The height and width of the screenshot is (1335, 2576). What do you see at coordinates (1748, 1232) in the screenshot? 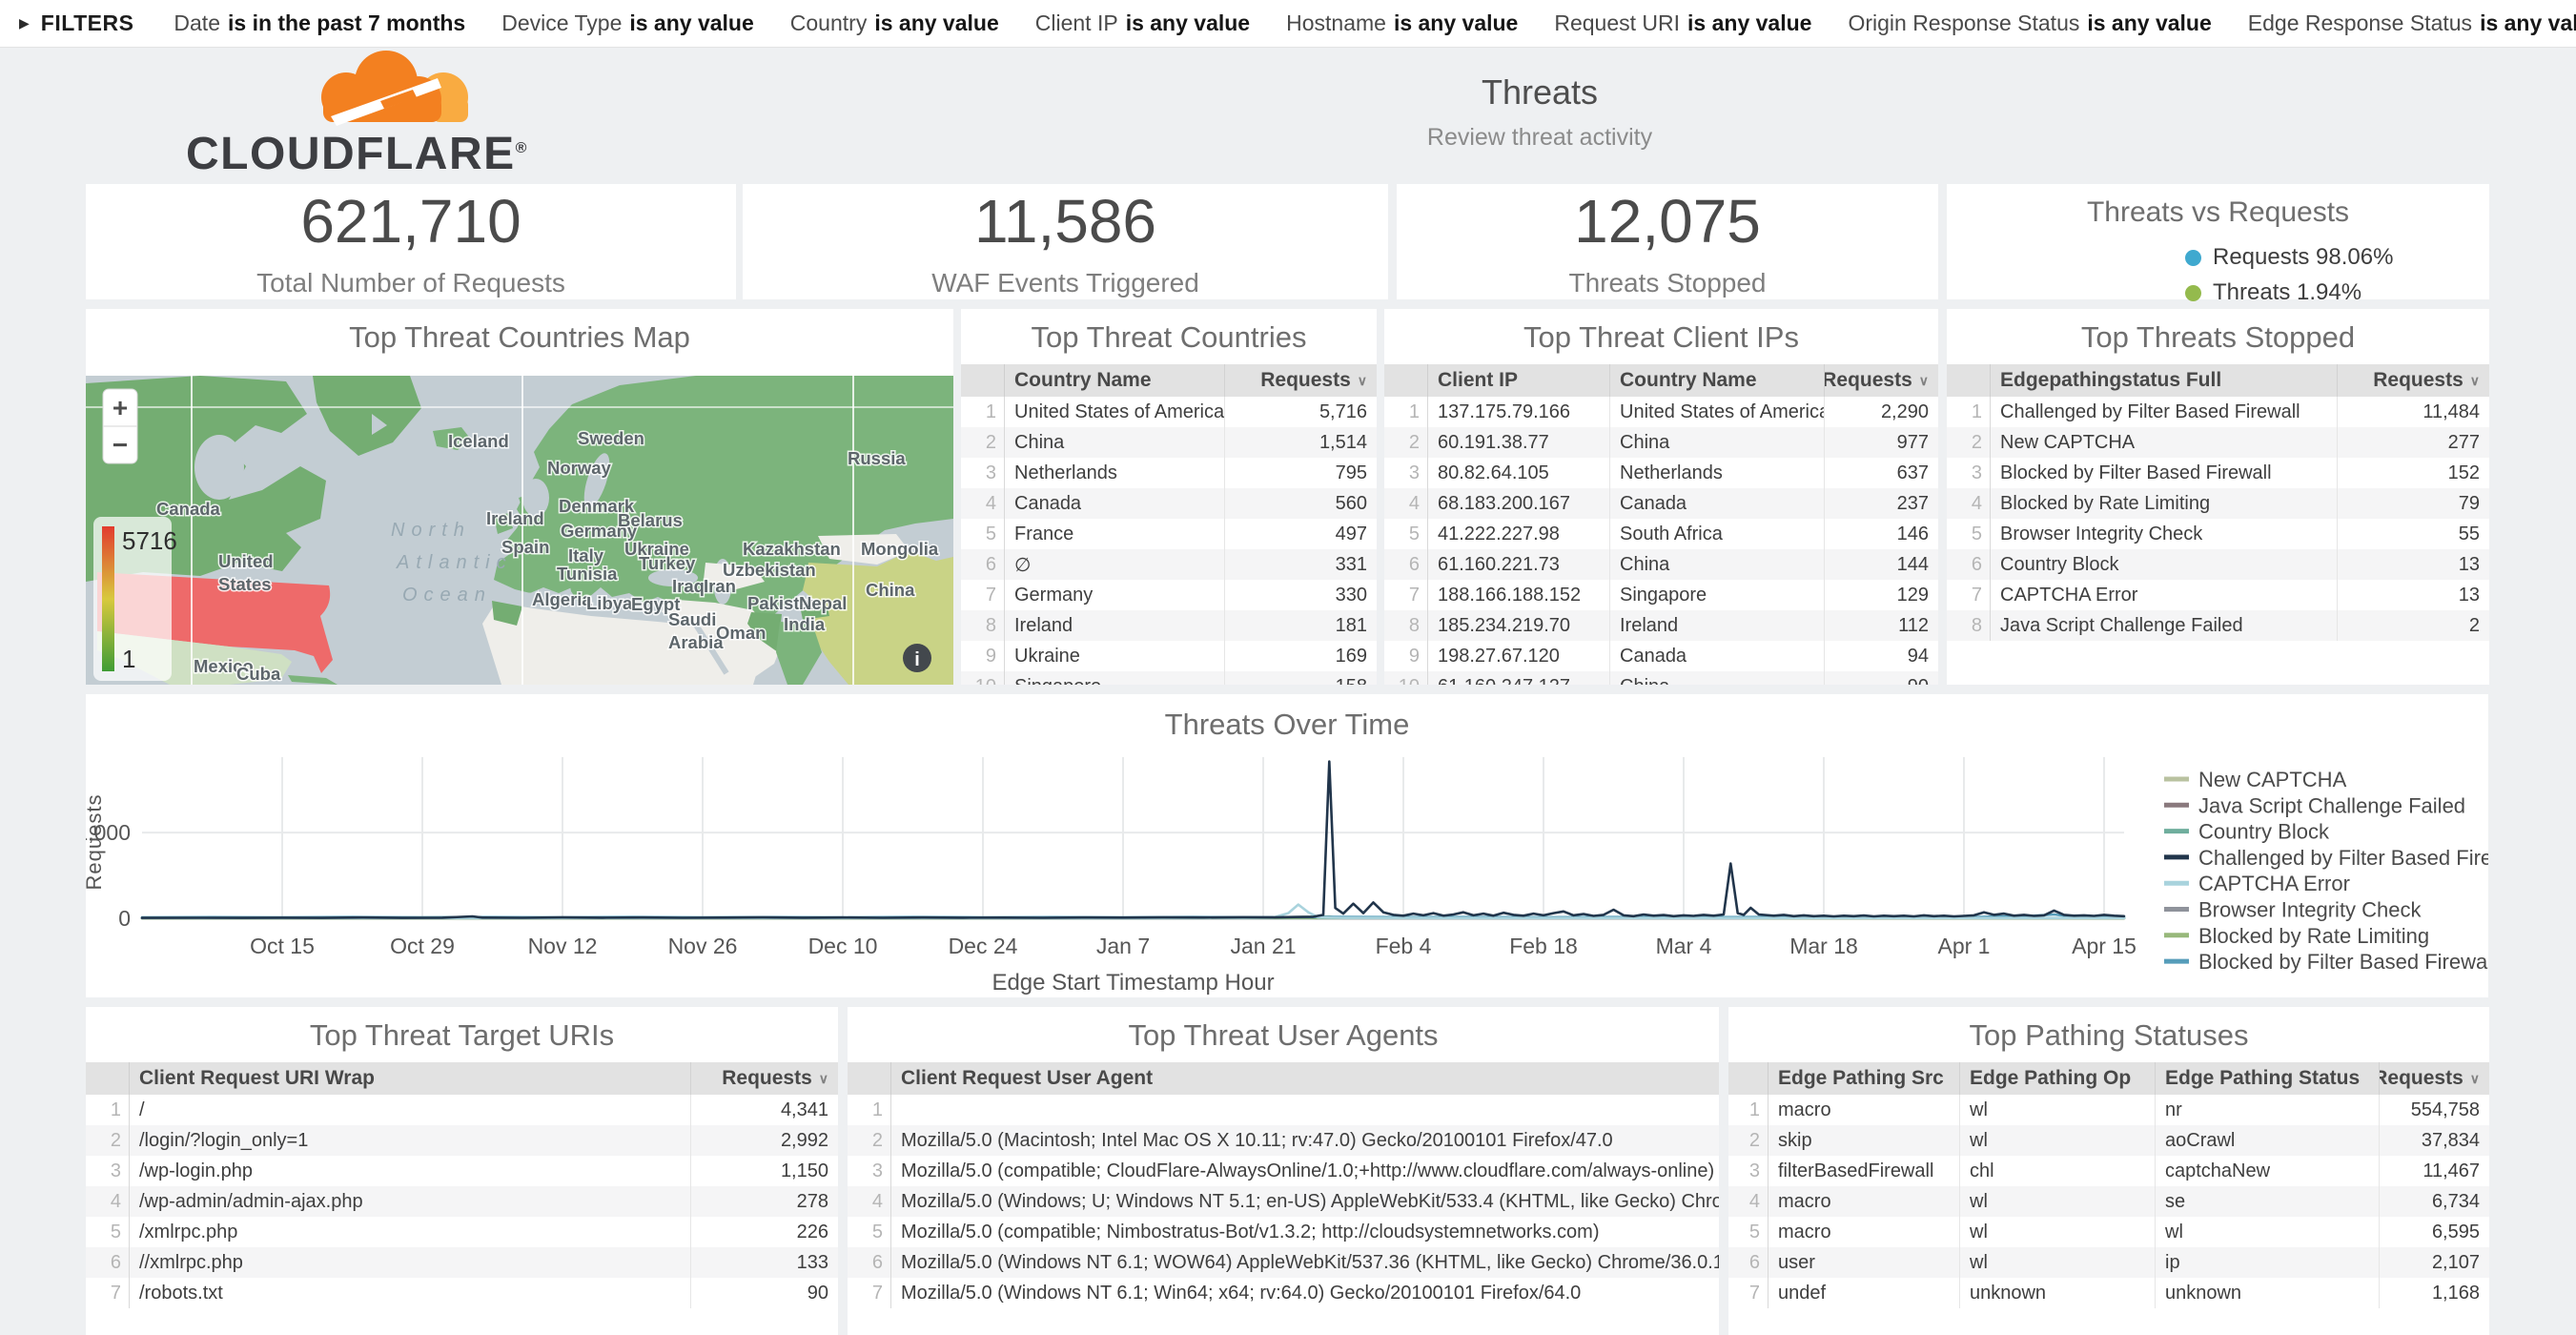
I see `cell: 5` at bounding box center [1748, 1232].